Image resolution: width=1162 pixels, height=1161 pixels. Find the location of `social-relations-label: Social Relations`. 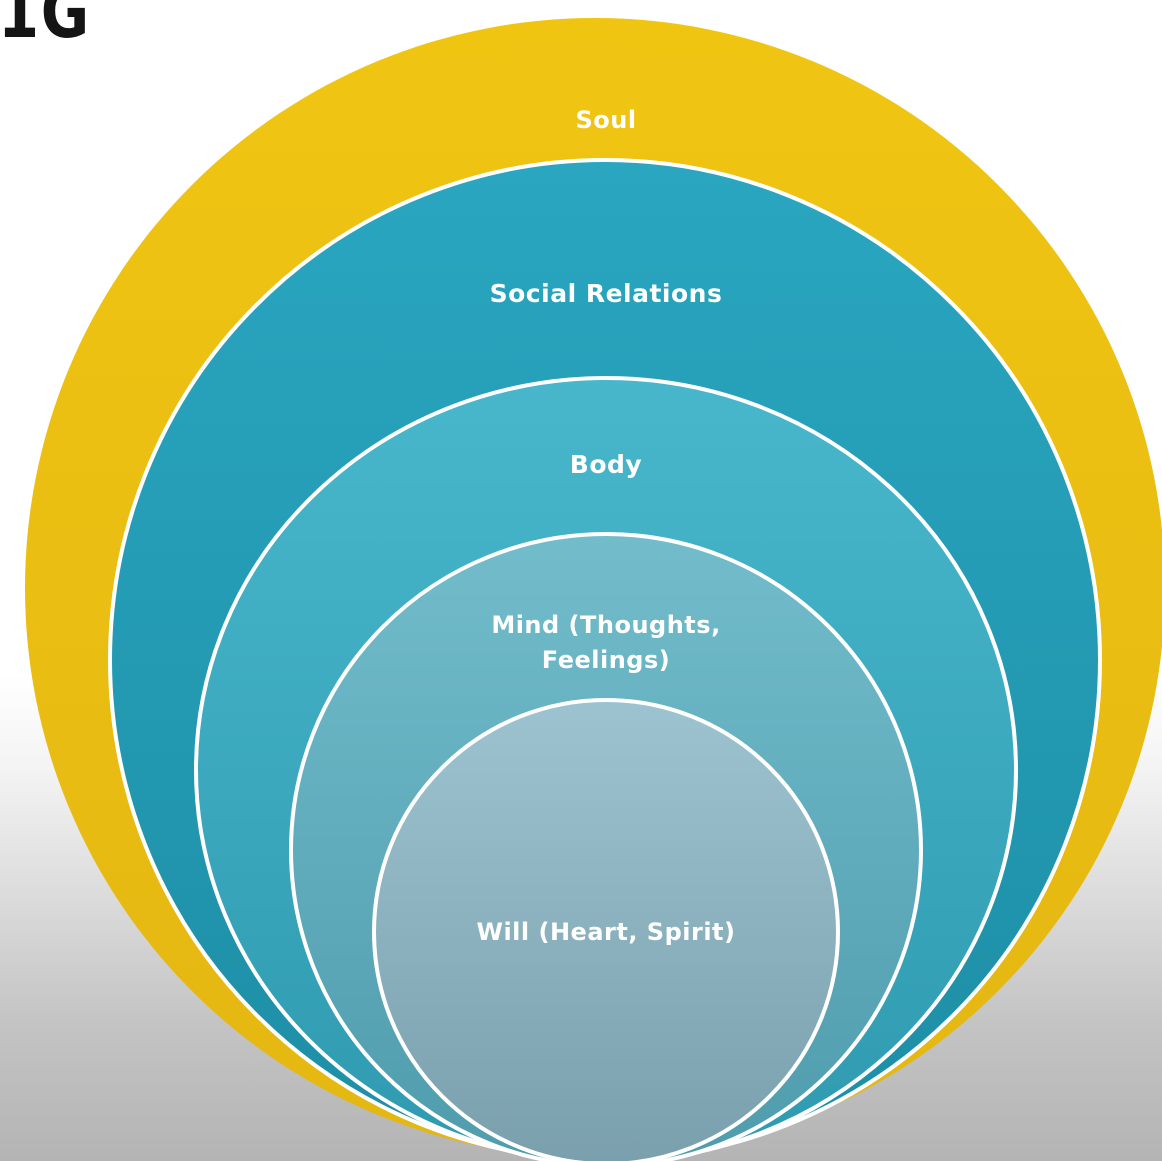

social-relations-label: Social Relations is located at coordinates (606, 293).